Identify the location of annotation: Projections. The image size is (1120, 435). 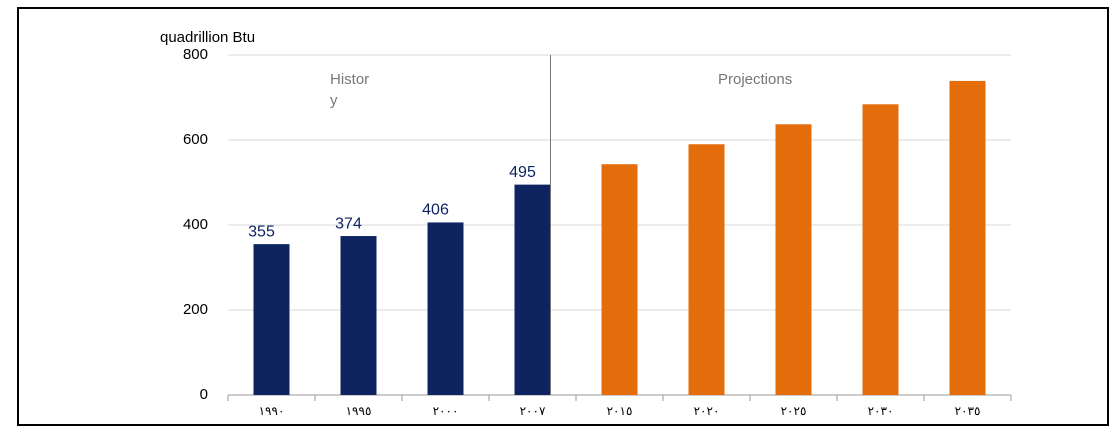
(755, 79).